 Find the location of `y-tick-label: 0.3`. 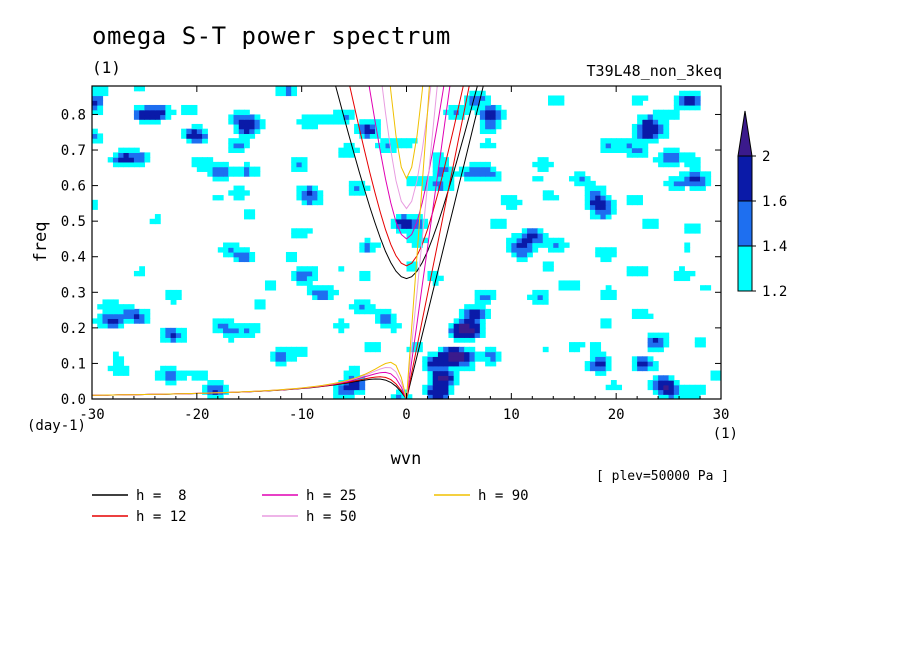

y-tick-label: 0.3 is located at coordinates (73, 293).